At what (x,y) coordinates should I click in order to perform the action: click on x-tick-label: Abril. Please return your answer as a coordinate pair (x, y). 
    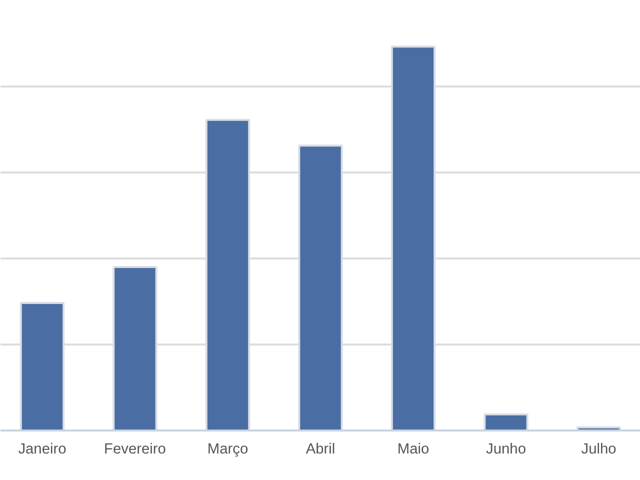
    Looking at the image, I should click on (321, 450).